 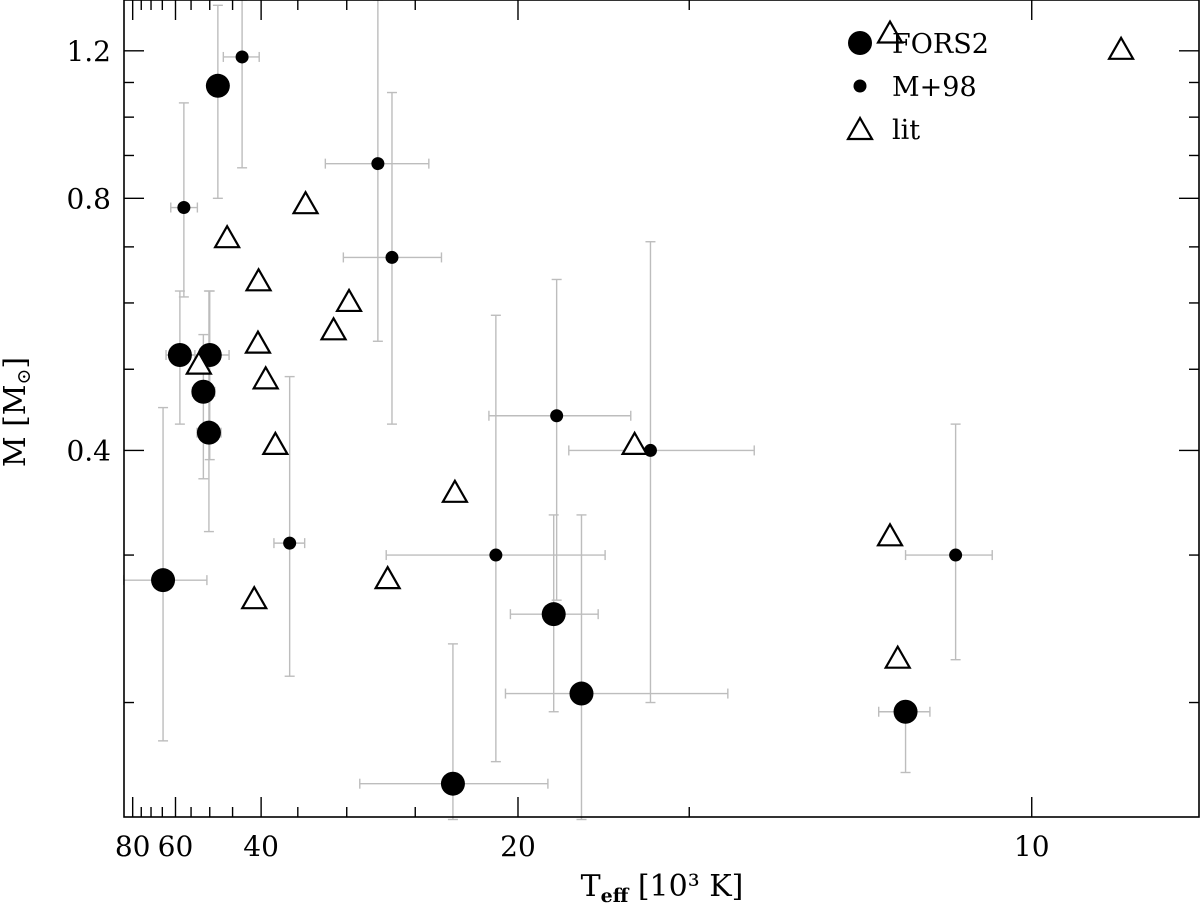 I want to click on x-tick-label: 60, so click(x=176, y=846).